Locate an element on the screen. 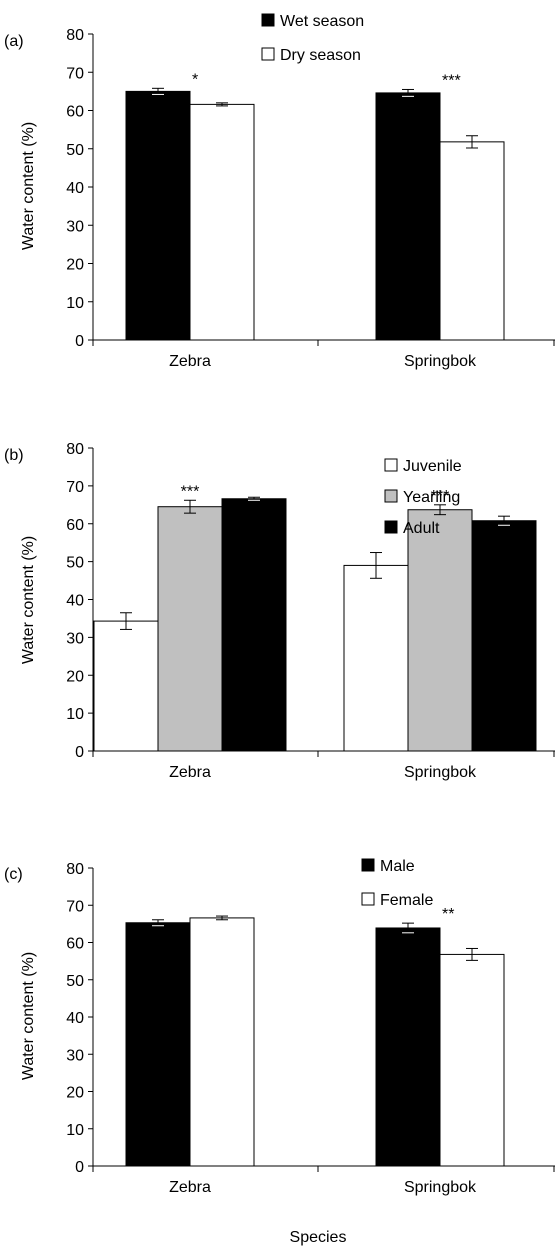  x-axis-label: Species is located at coordinates (318, 1237).